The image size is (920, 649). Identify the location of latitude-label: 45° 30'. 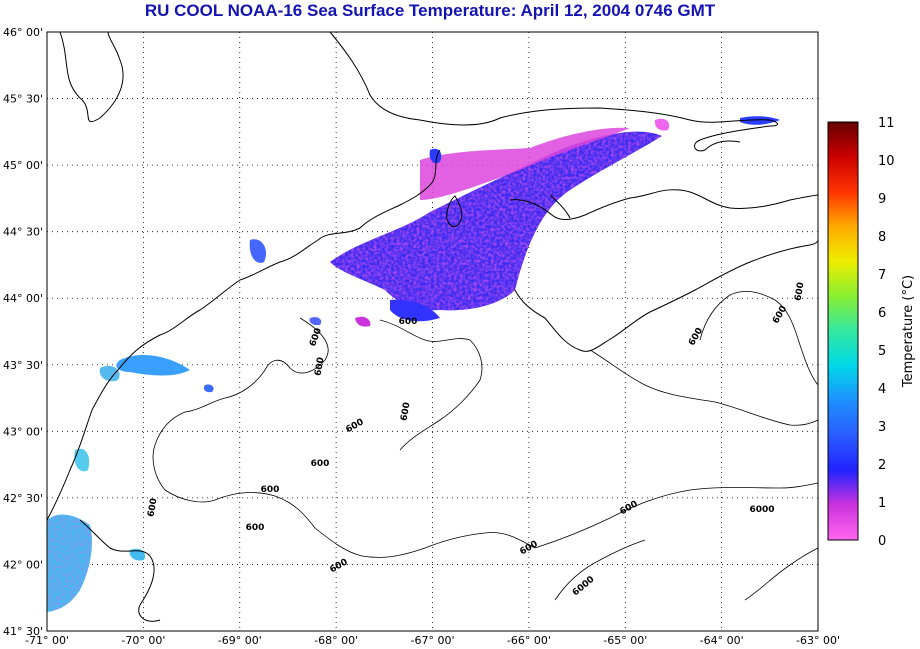
(23, 99).